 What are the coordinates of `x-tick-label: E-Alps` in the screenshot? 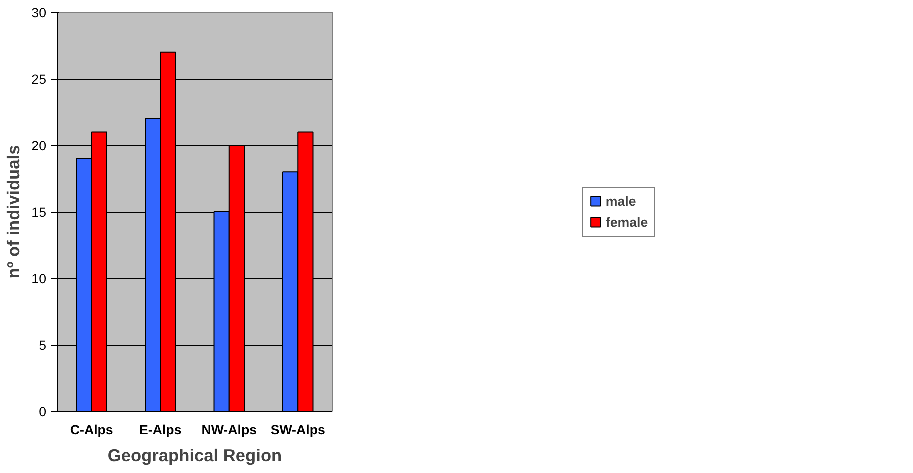 It's located at (161, 430).